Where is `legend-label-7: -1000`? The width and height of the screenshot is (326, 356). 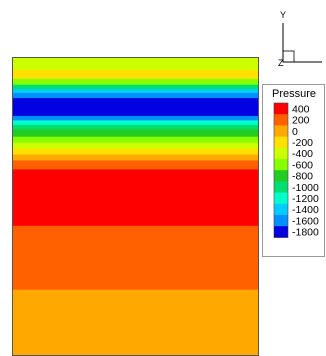 legend-label-7: -1000 is located at coordinates (305, 188).